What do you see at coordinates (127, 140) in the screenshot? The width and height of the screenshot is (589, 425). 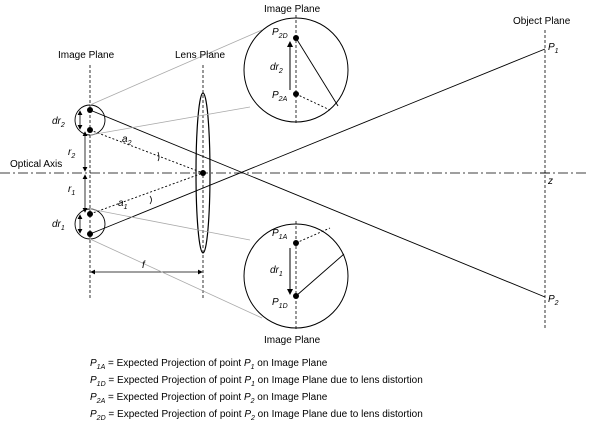 I see `label-a2: a2` at bounding box center [127, 140].